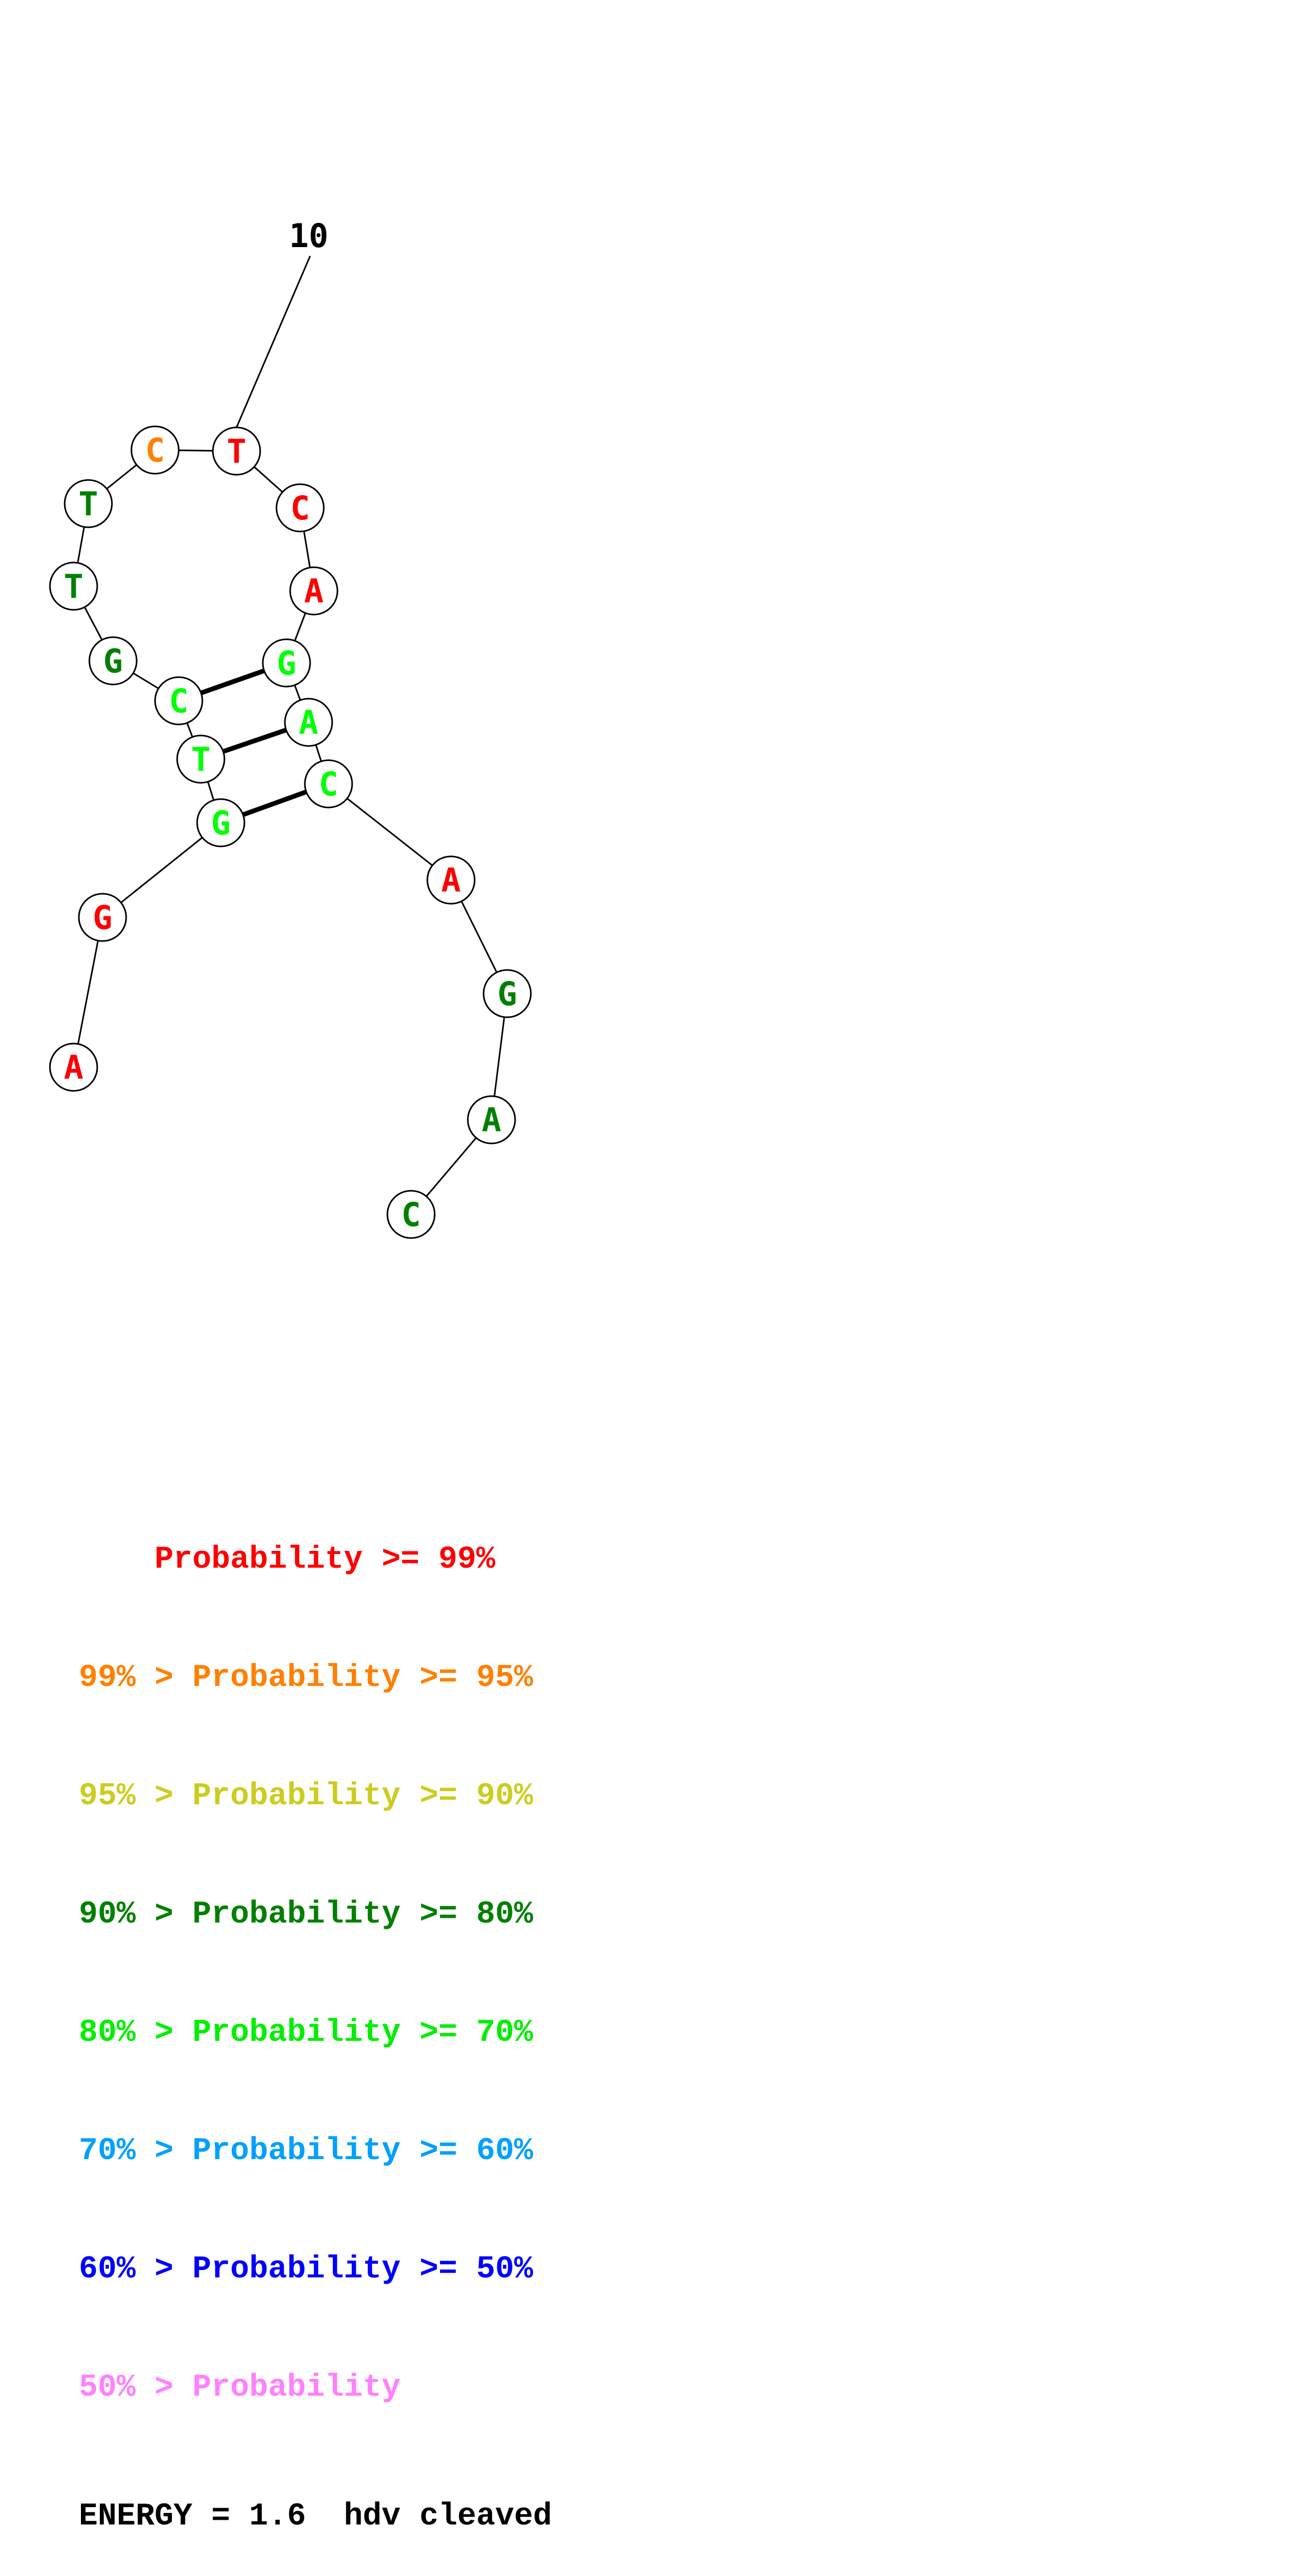 The width and height of the screenshot is (1303, 2576). I want to click on nucleotide-2: G, so click(102, 917).